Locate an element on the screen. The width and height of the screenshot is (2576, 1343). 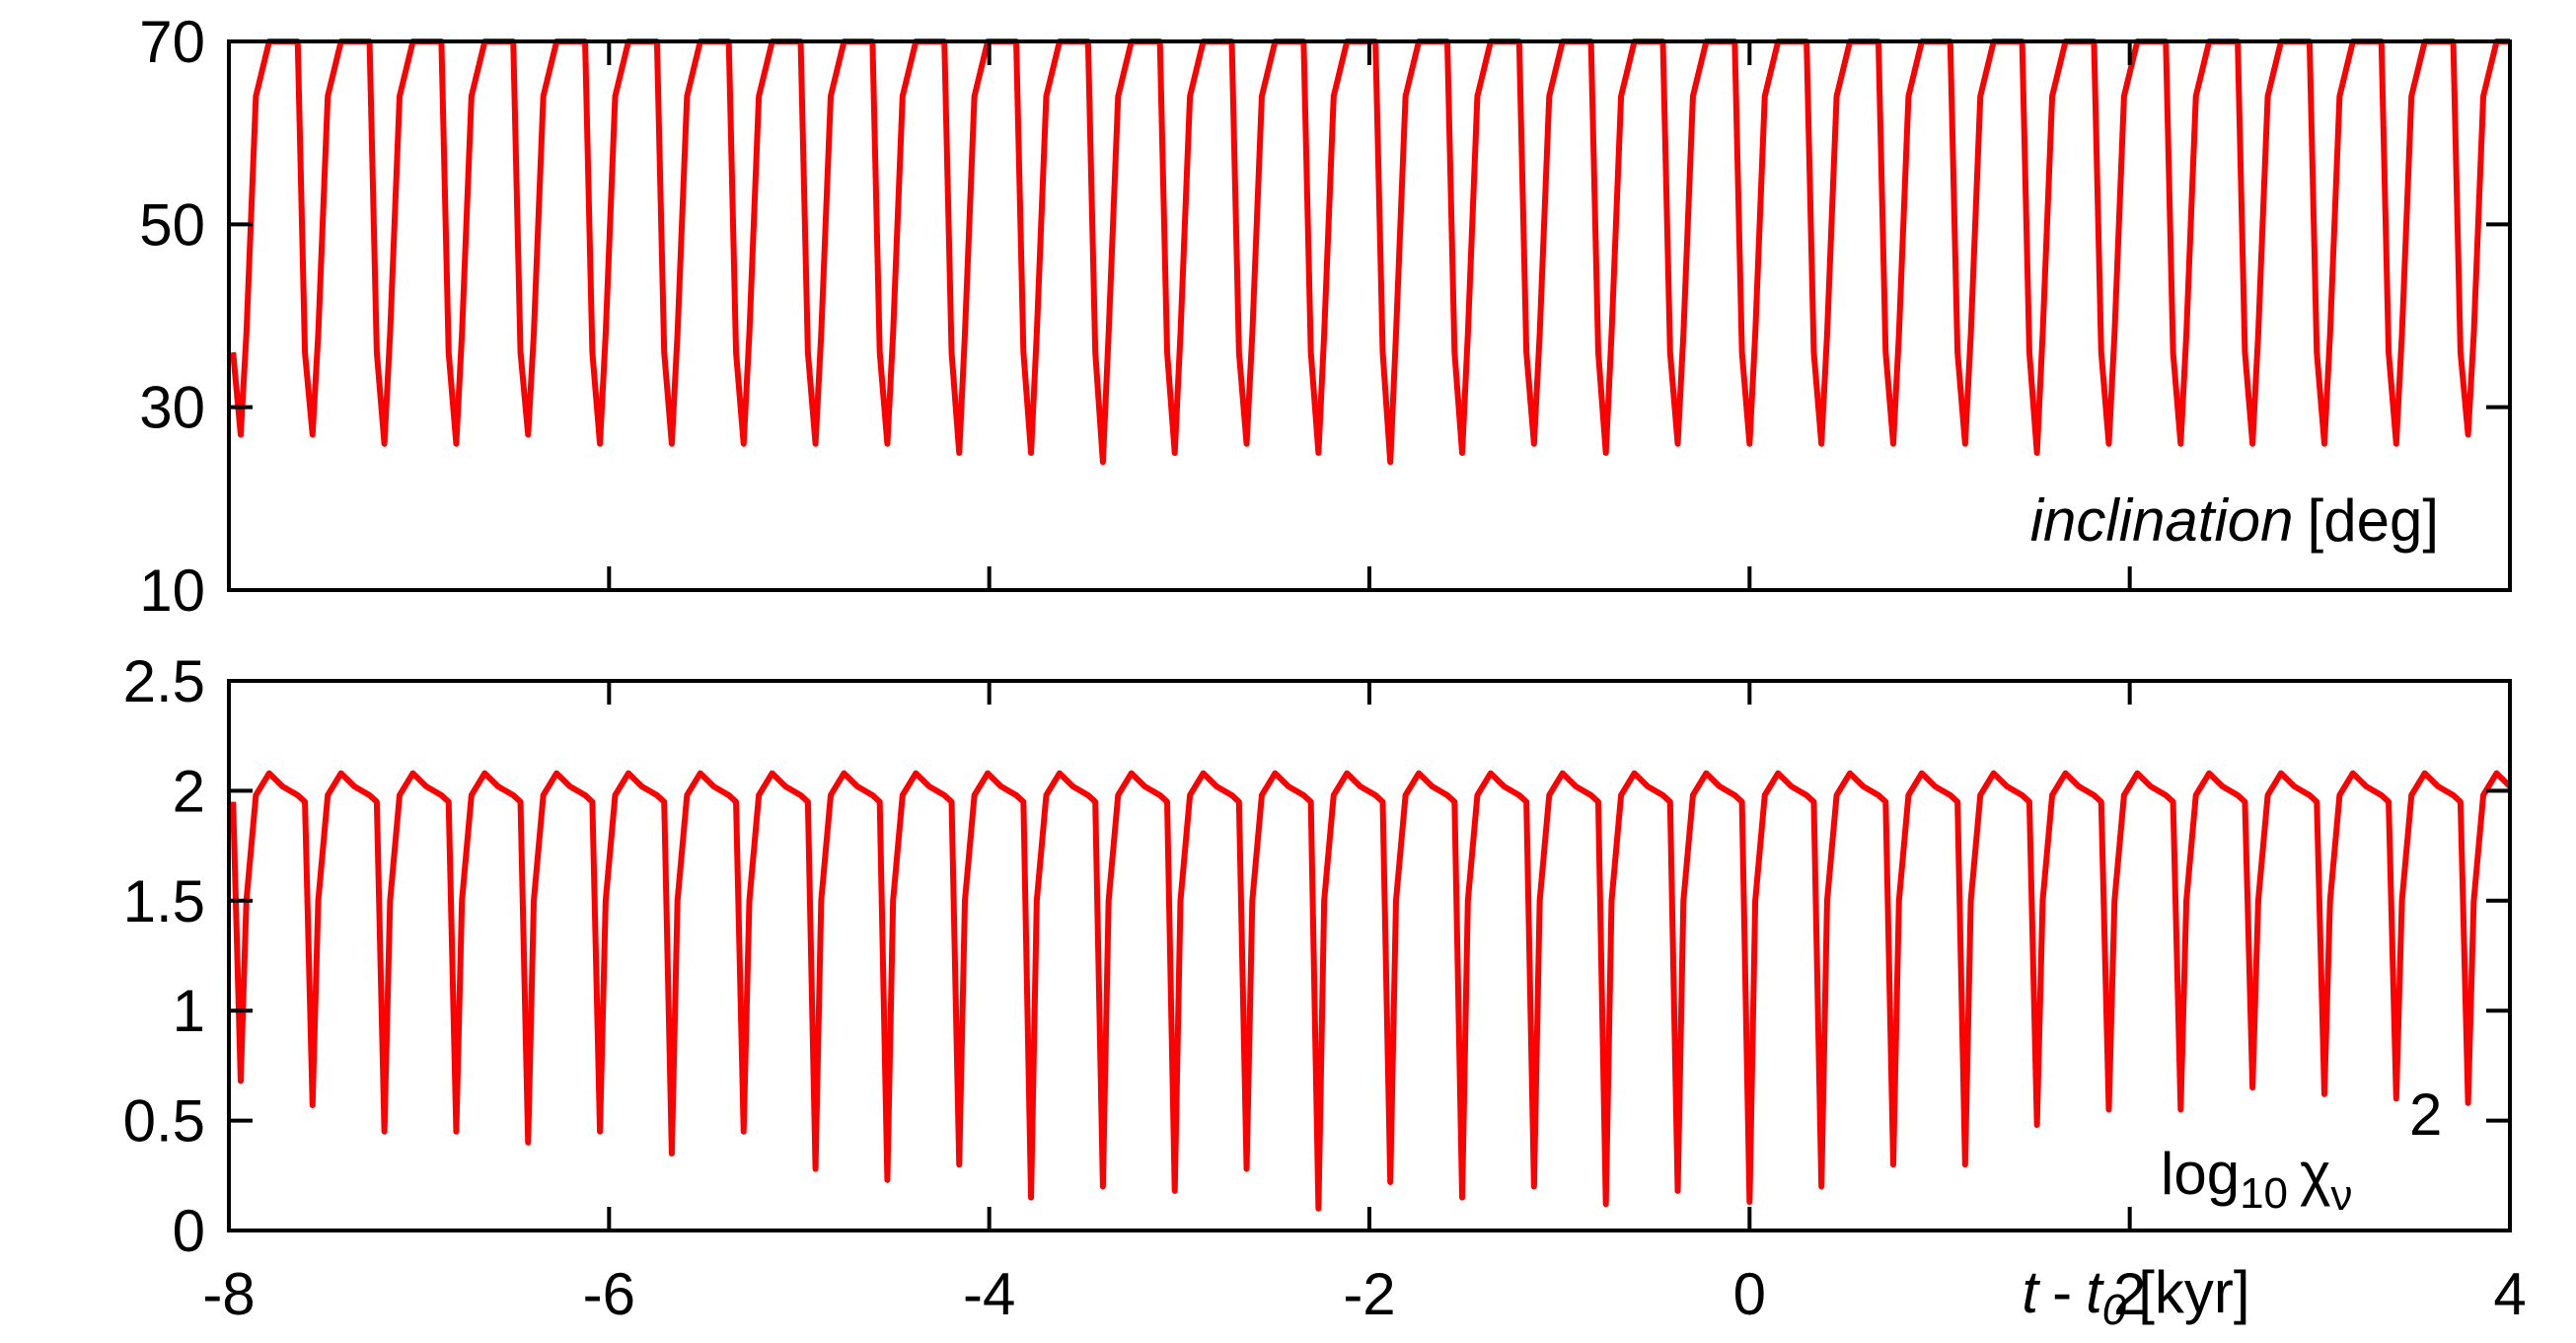
y-tick-label: 10 is located at coordinates (172, 591).